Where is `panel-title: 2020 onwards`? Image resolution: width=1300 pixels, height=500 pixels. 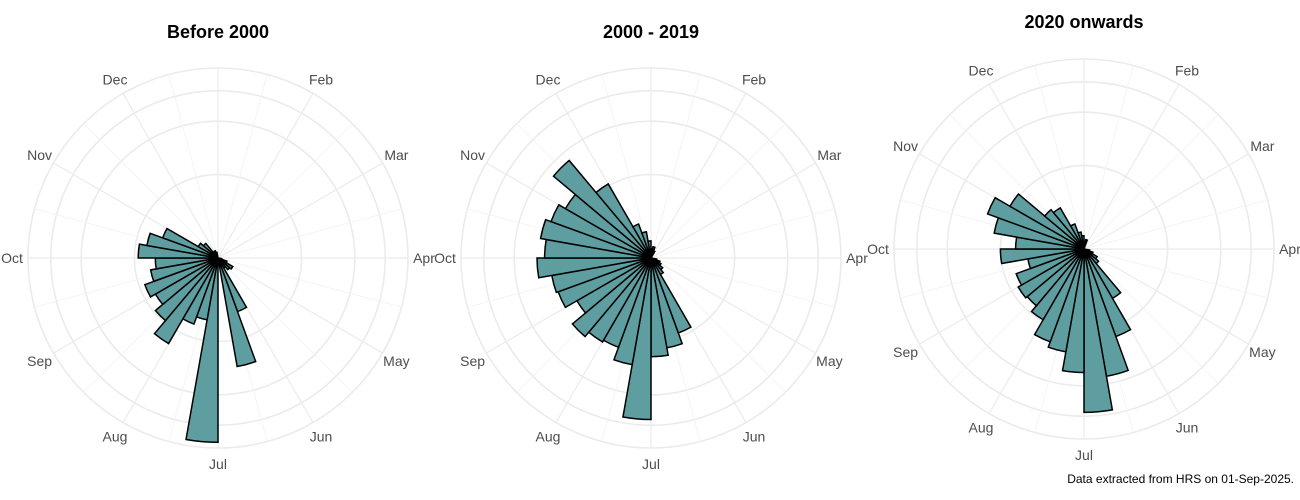 panel-title: 2020 onwards is located at coordinates (1083, 22).